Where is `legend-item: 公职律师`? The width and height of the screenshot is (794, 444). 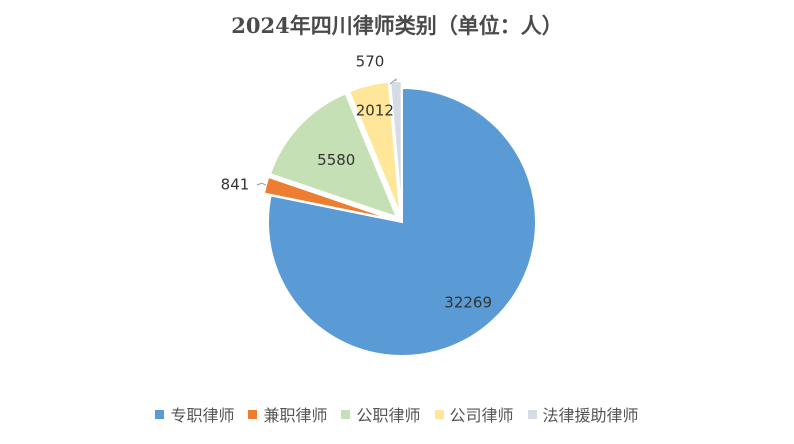
legend-item: 公职律师 is located at coordinates (381, 414).